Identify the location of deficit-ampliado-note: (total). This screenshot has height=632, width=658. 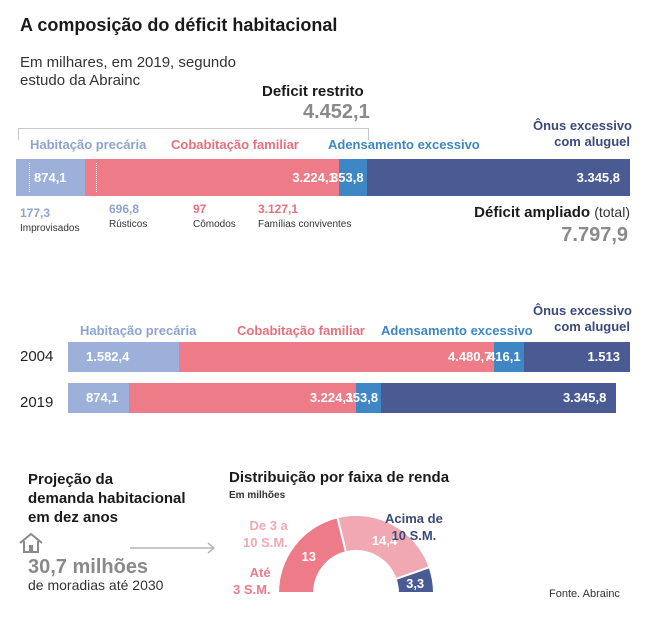
(612, 212).